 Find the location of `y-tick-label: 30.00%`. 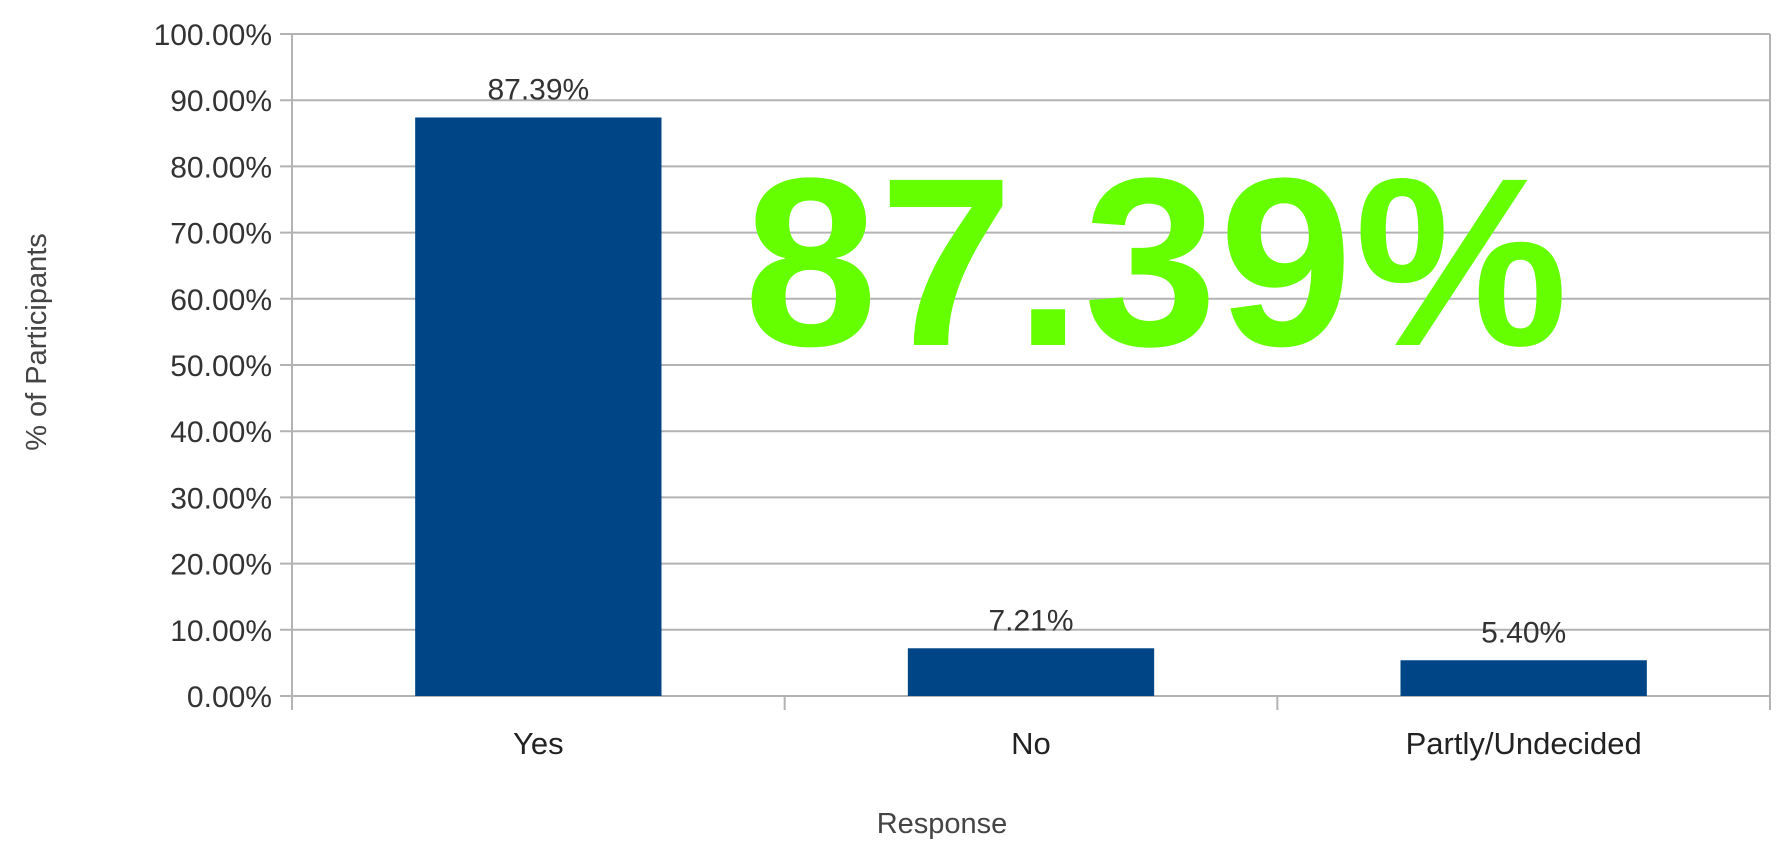

y-tick-label: 30.00% is located at coordinates (221, 498).